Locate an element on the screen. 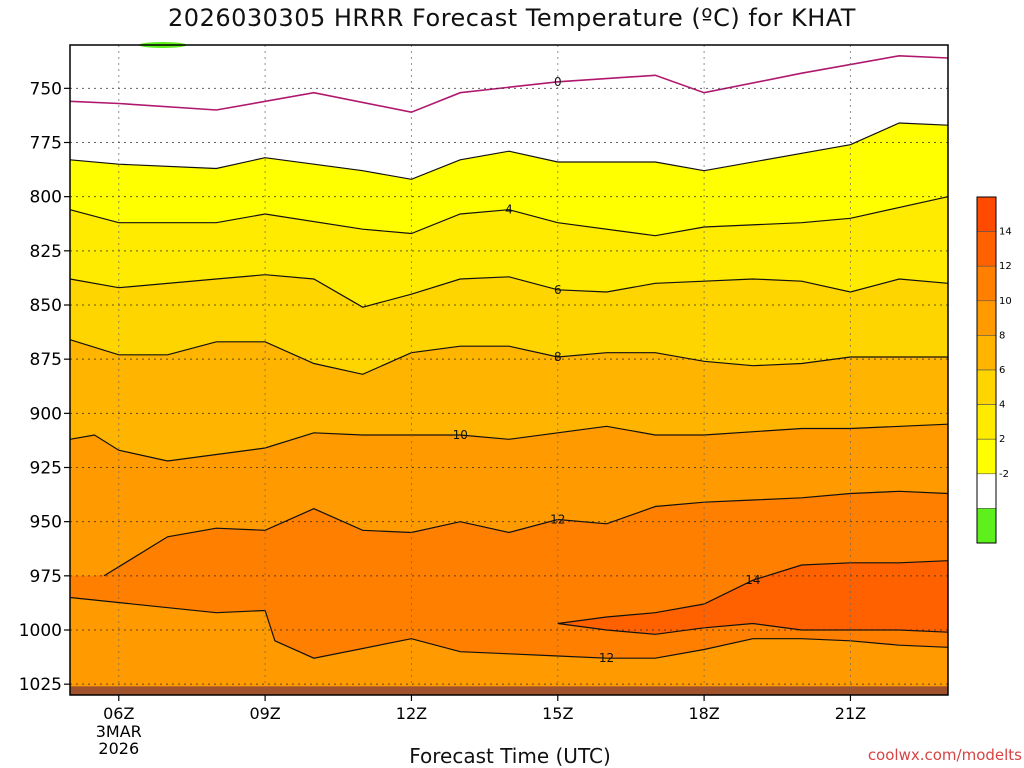  y-tick-label: 750 is located at coordinates (46, 89).